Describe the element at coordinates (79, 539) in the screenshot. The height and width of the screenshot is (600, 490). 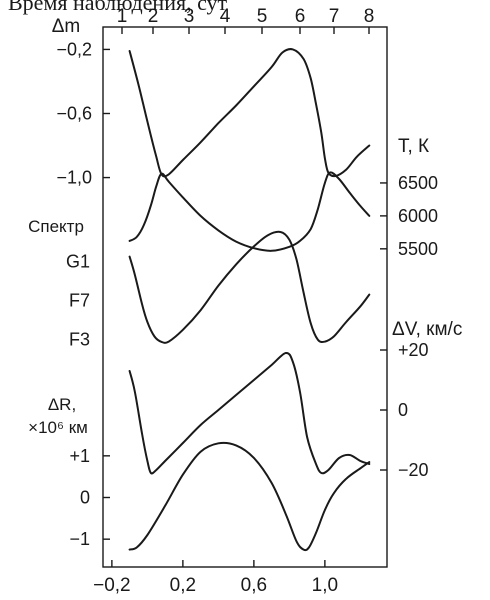
I see `radius-y-tick-label: −1` at that location.